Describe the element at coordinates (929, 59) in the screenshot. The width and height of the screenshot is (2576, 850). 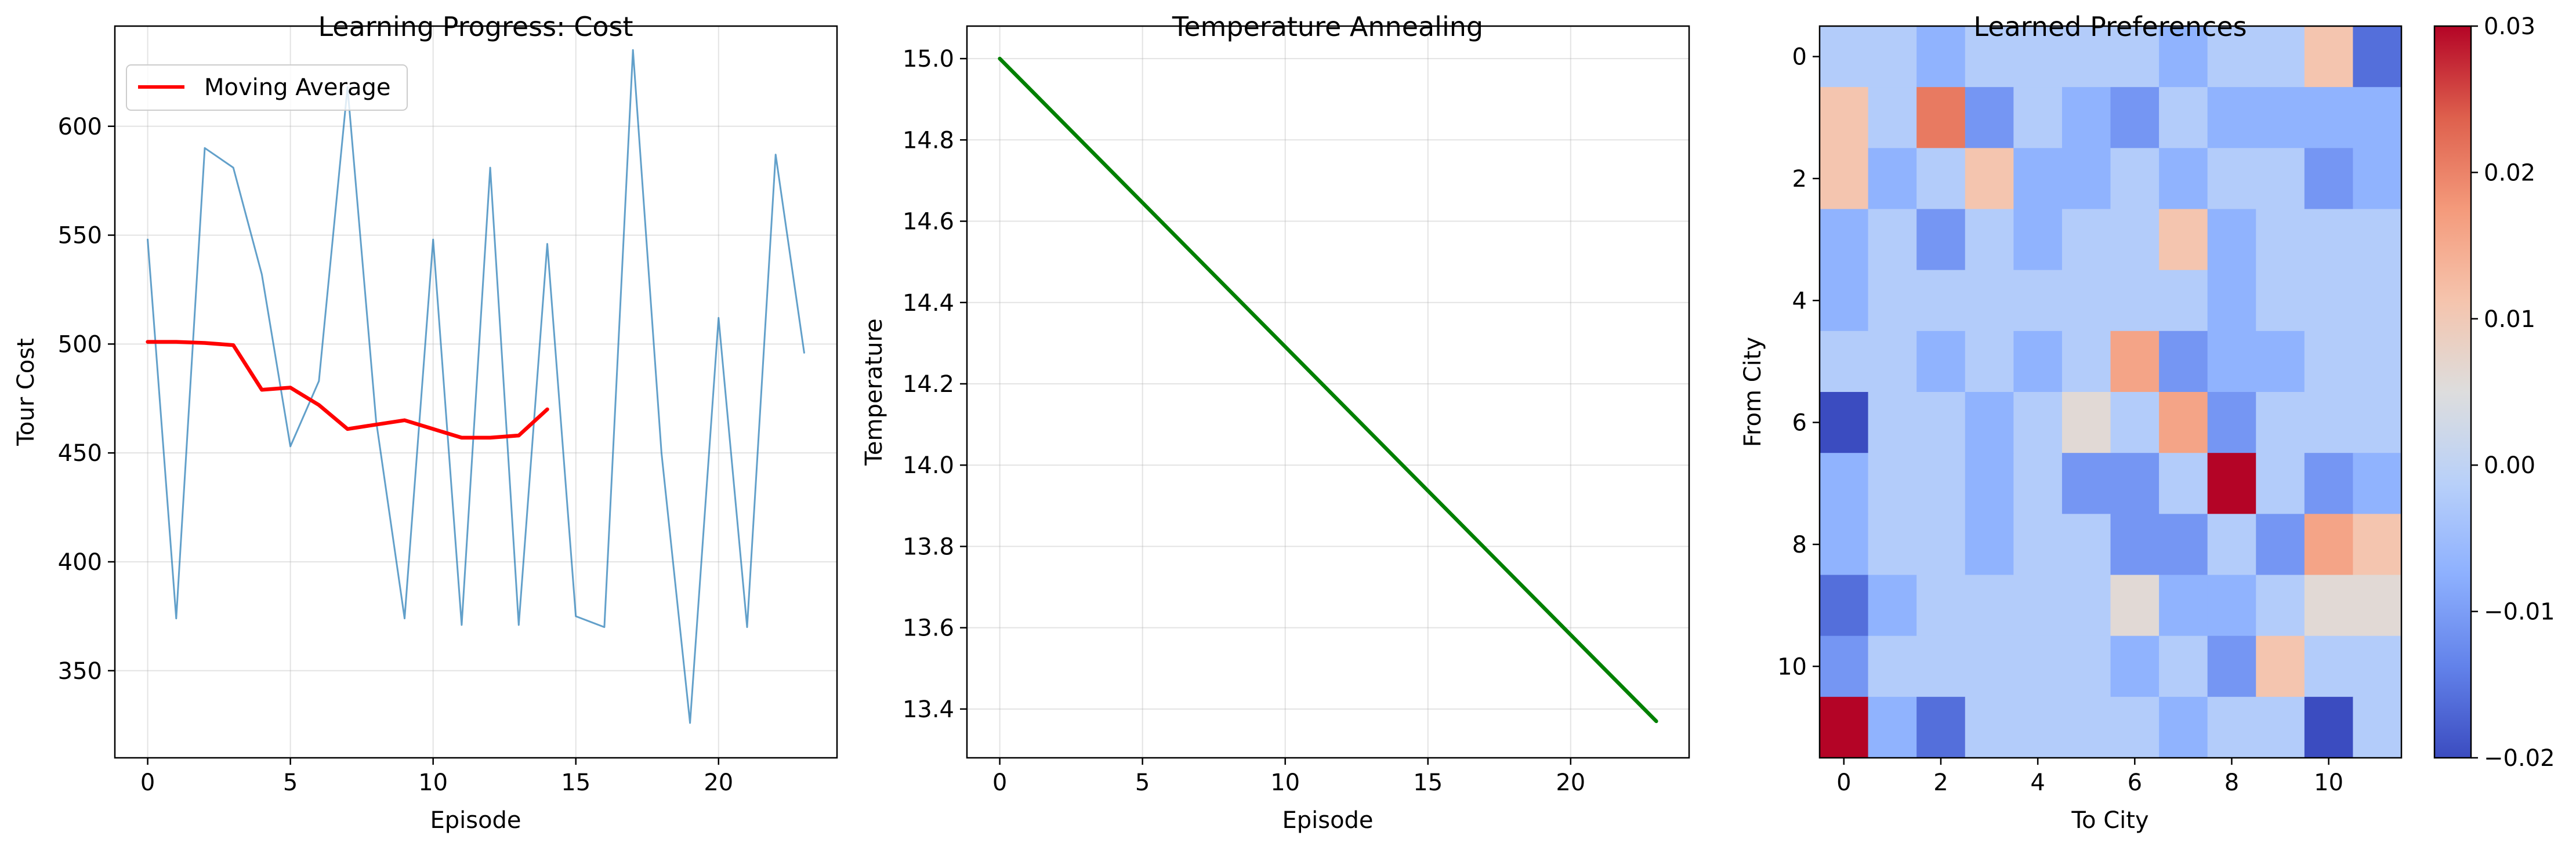
I see `y-tick-label: 15.0` at that location.